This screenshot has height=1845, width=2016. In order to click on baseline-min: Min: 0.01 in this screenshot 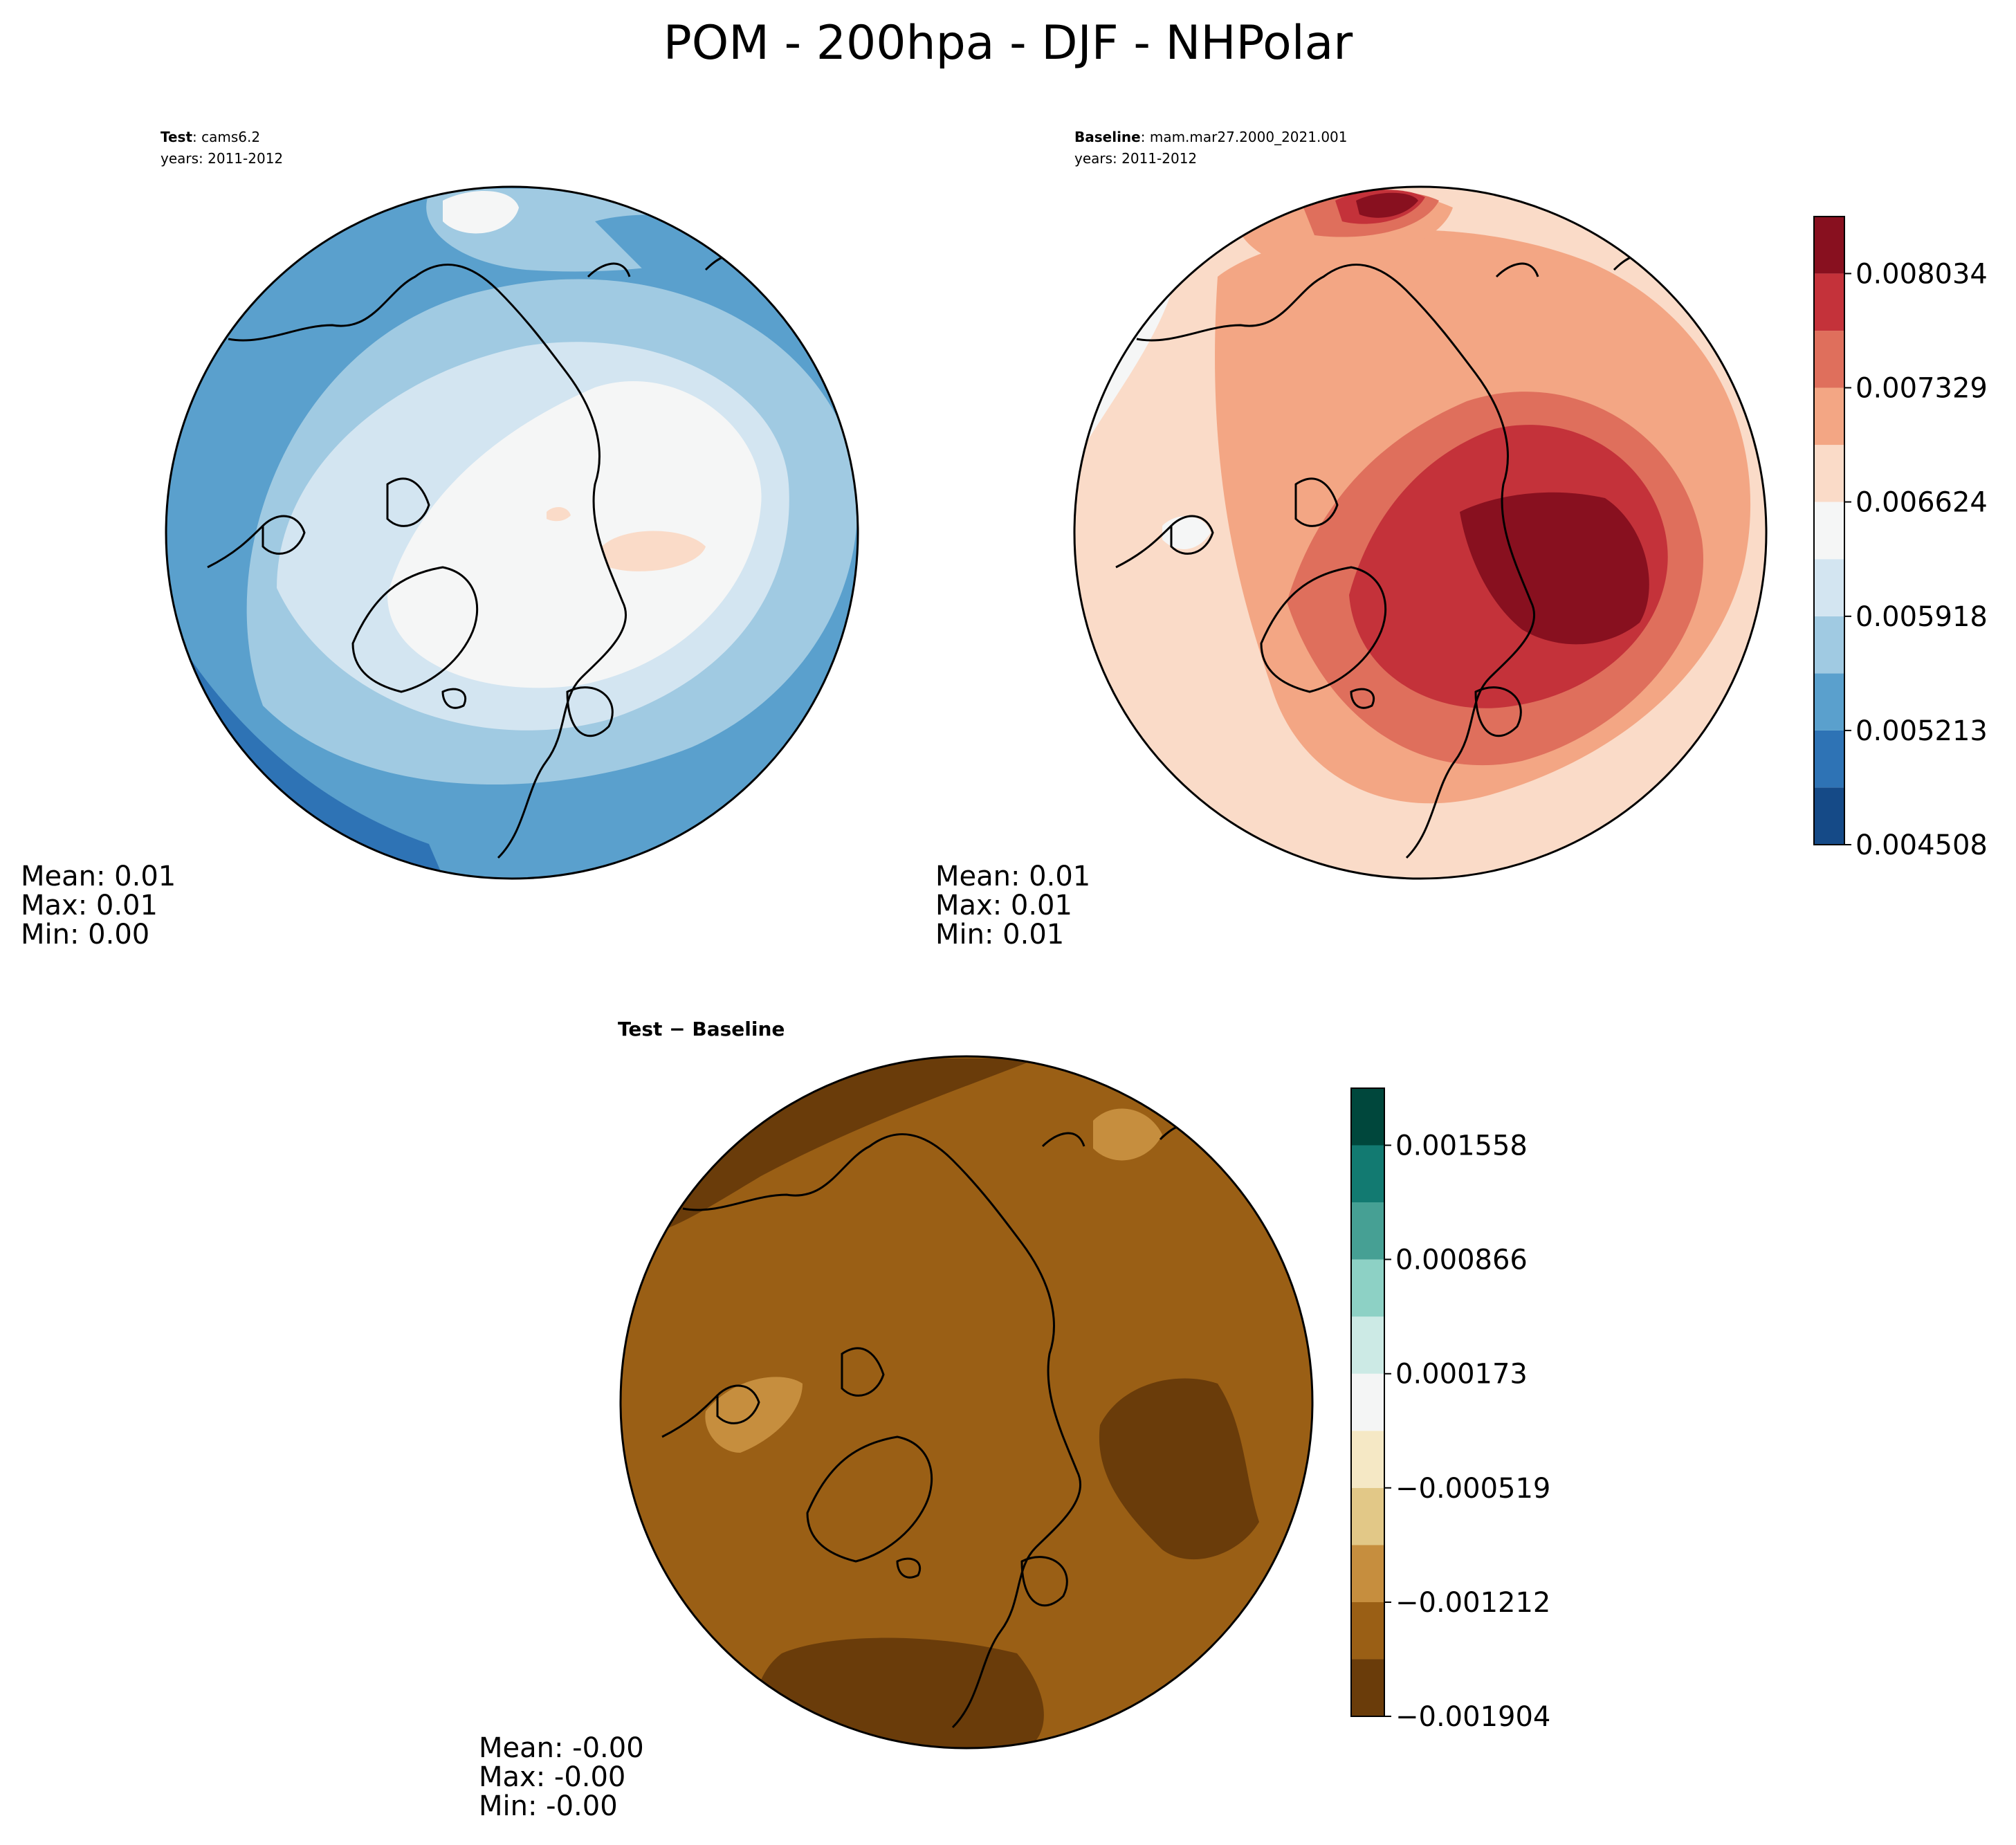, I will do `click(1000, 935)`.